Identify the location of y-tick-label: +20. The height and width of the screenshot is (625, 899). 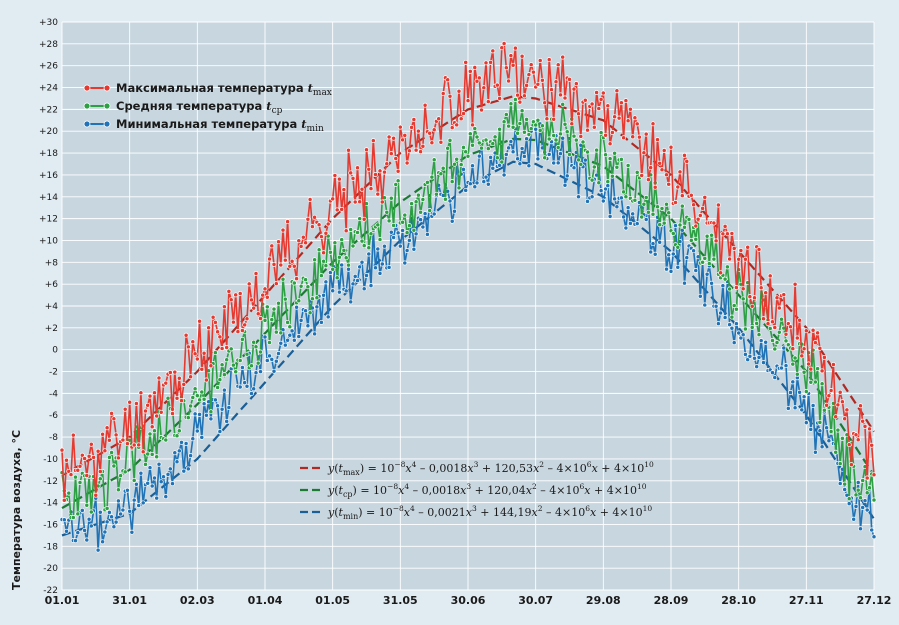
(48, 132).